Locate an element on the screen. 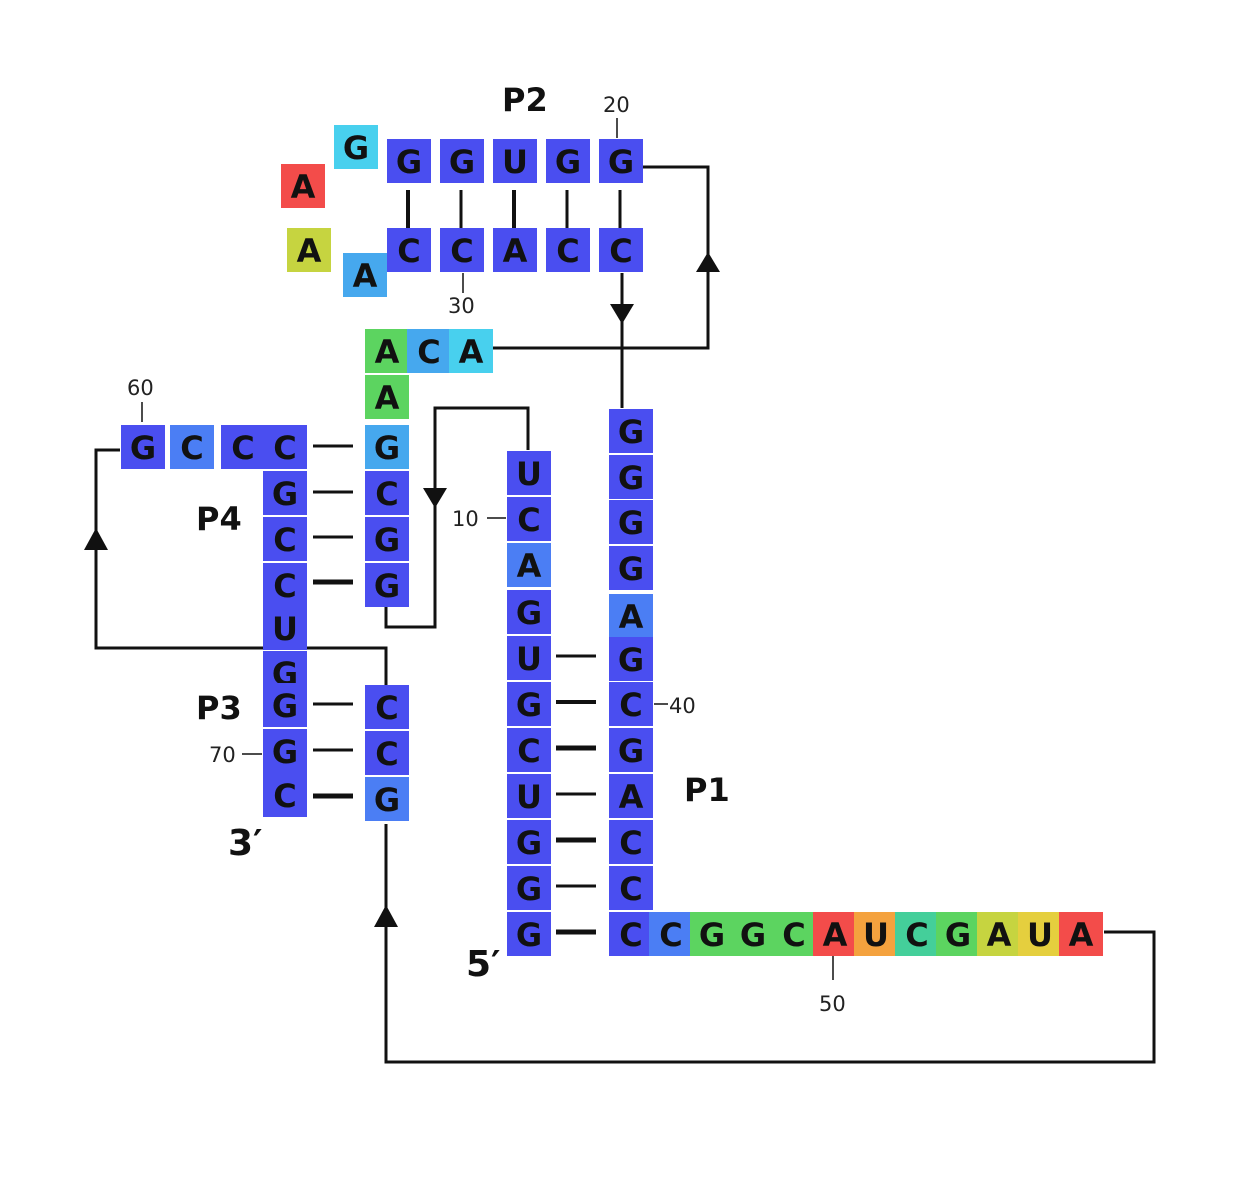 The height and width of the screenshot is (1178, 1244). nucleotide-n19: G is located at coordinates (568, 161).